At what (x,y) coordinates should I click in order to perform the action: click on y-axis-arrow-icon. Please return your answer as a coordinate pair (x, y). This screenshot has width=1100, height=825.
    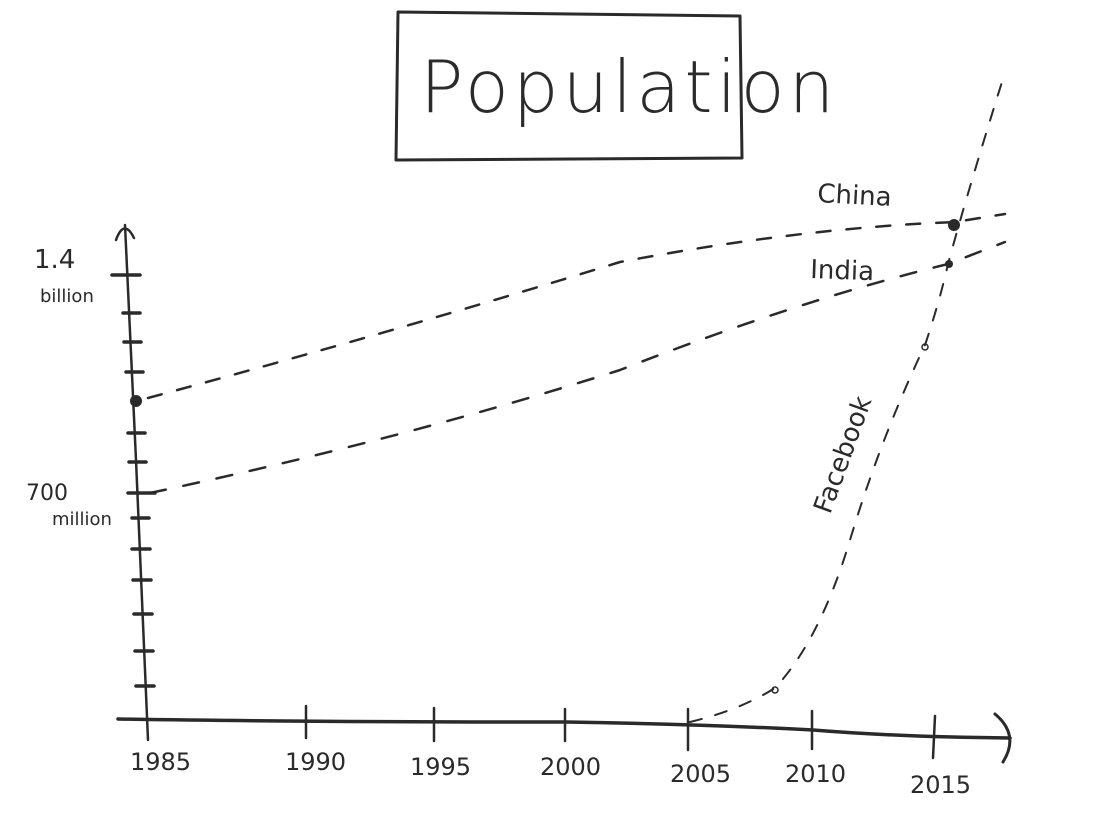
    Looking at the image, I should click on (125, 234).